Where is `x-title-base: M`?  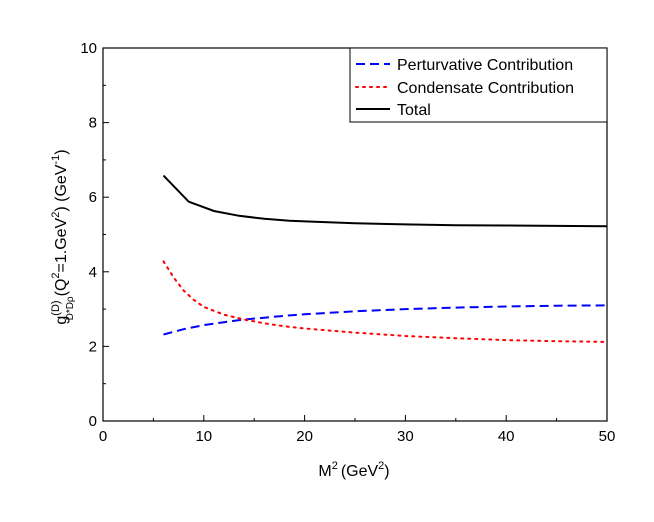 x-title-base: M is located at coordinates (324, 471).